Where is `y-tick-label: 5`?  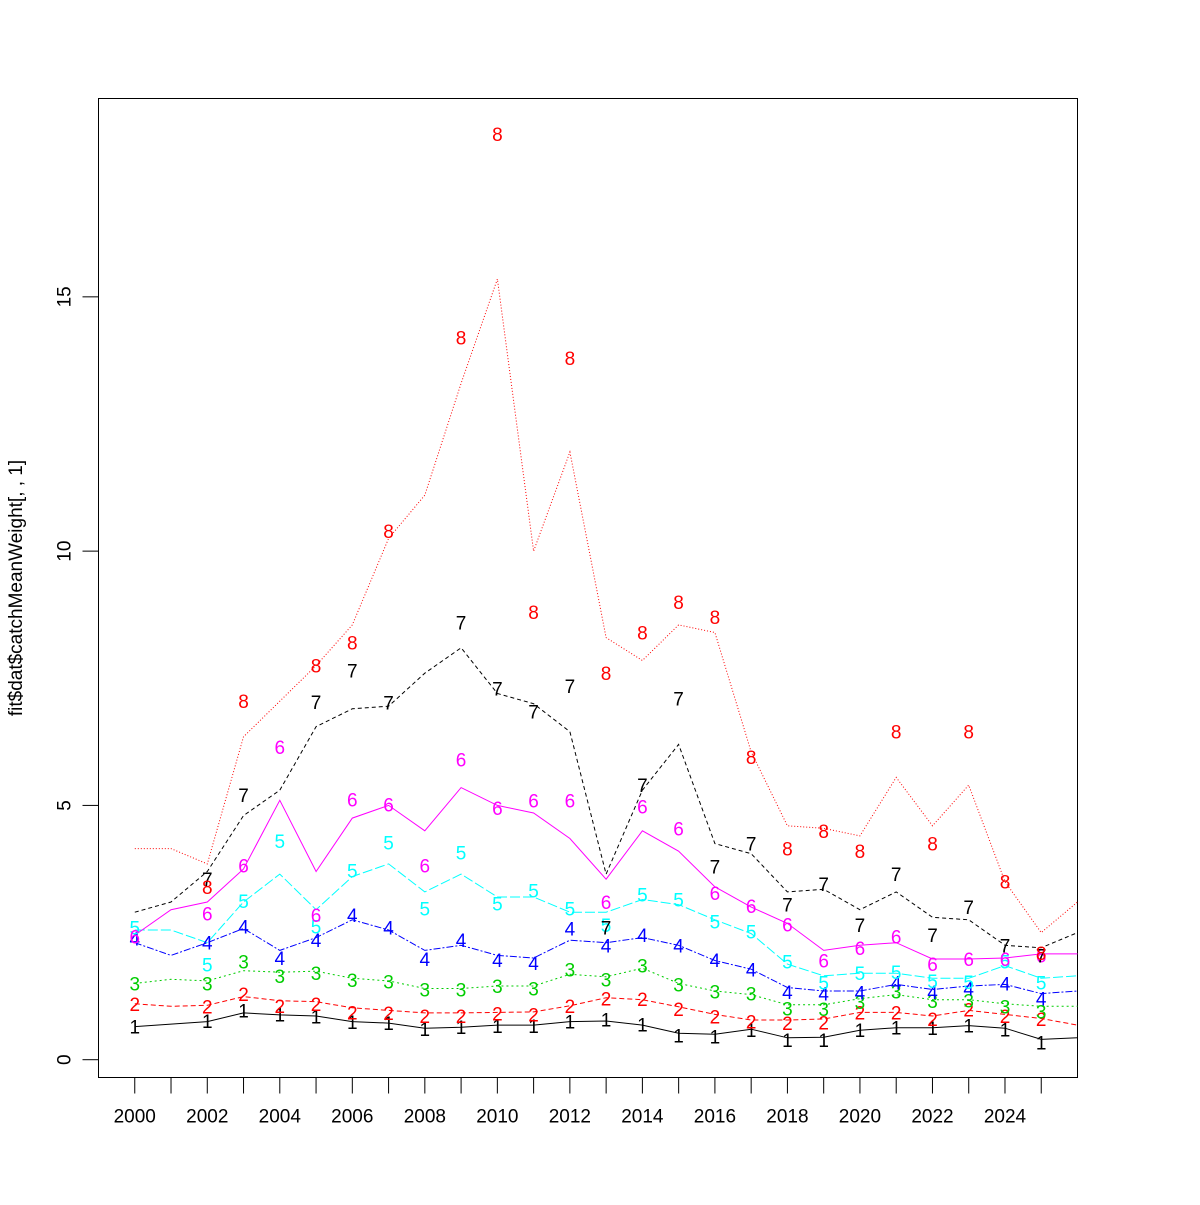 y-tick-label: 5 is located at coordinates (65, 805).